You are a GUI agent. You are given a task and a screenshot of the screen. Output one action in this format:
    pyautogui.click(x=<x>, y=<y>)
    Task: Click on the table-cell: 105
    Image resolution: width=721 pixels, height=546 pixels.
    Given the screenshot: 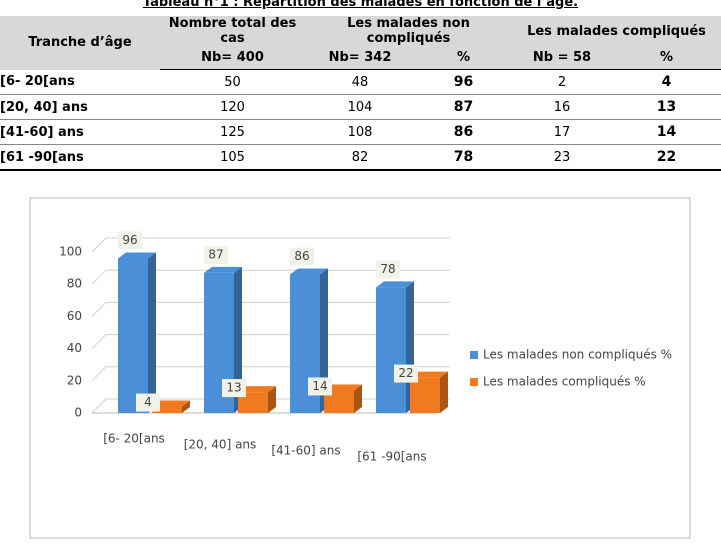 What is the action you would take?
    pyautogui.click(x=232, y=157)
    